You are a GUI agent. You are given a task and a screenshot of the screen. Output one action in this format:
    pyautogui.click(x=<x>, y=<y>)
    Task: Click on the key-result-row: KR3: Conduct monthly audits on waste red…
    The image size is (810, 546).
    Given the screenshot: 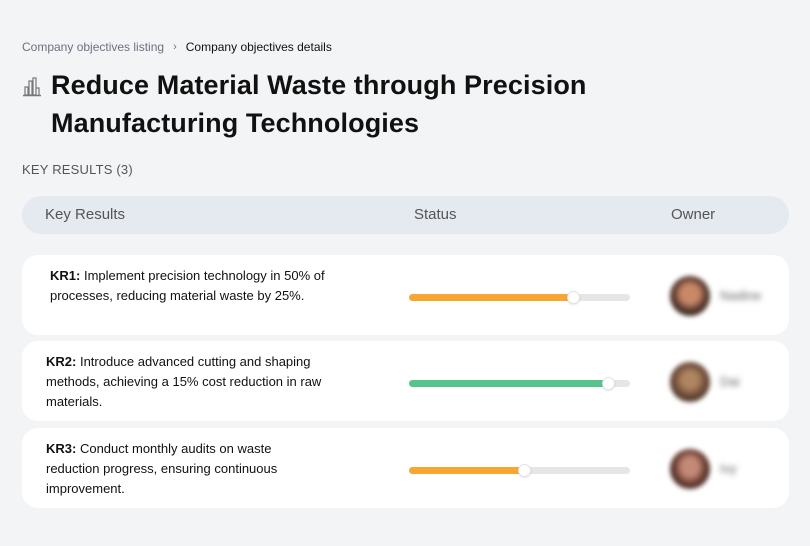 What is the action you would take?
    pyautogui.click(x=405, y=468)
    